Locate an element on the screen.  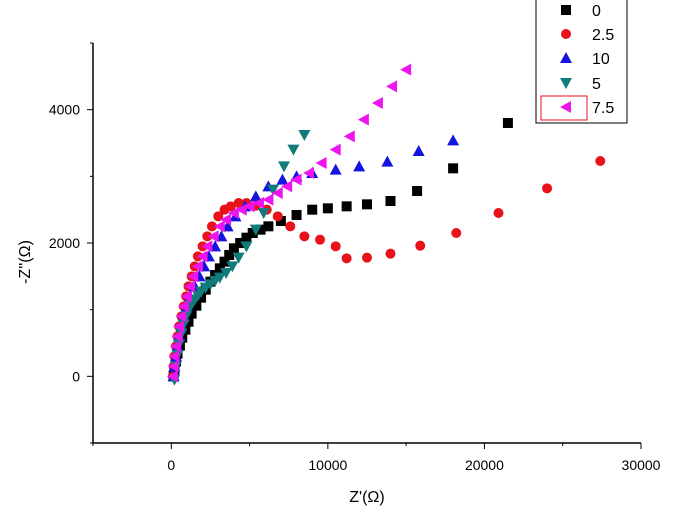
legend-label: 7.5 is located at coordinates (603, 108).